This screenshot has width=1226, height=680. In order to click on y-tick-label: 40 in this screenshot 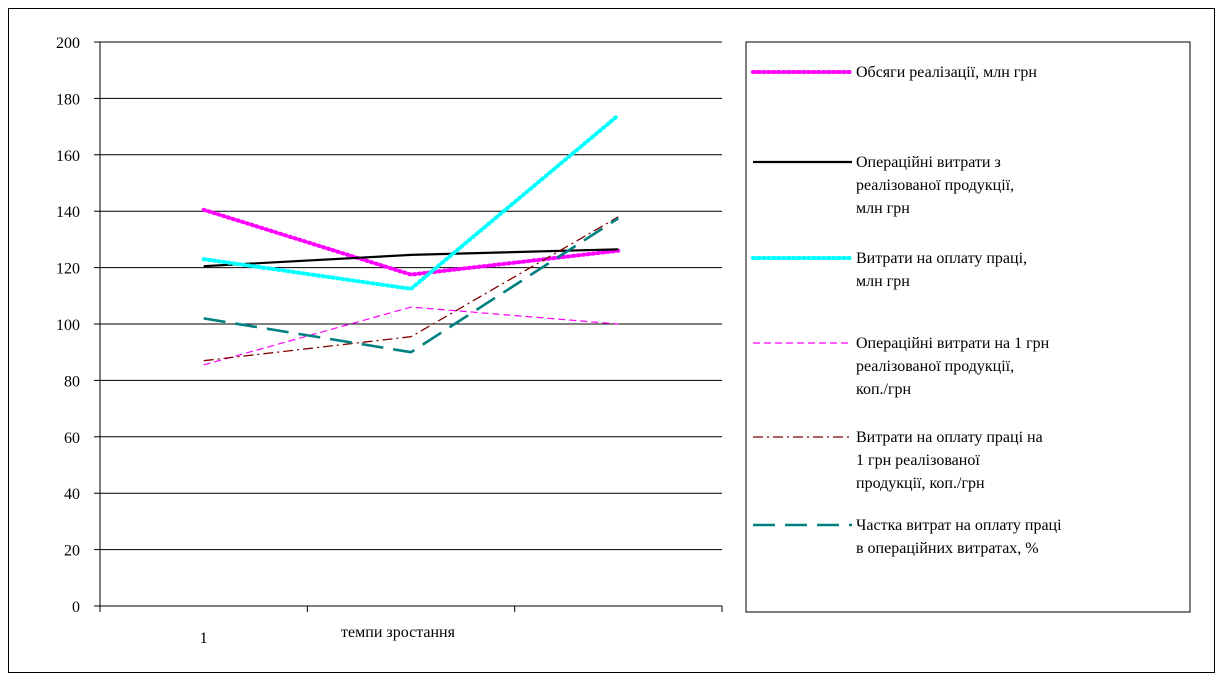, I will do `click(72, 494)`.